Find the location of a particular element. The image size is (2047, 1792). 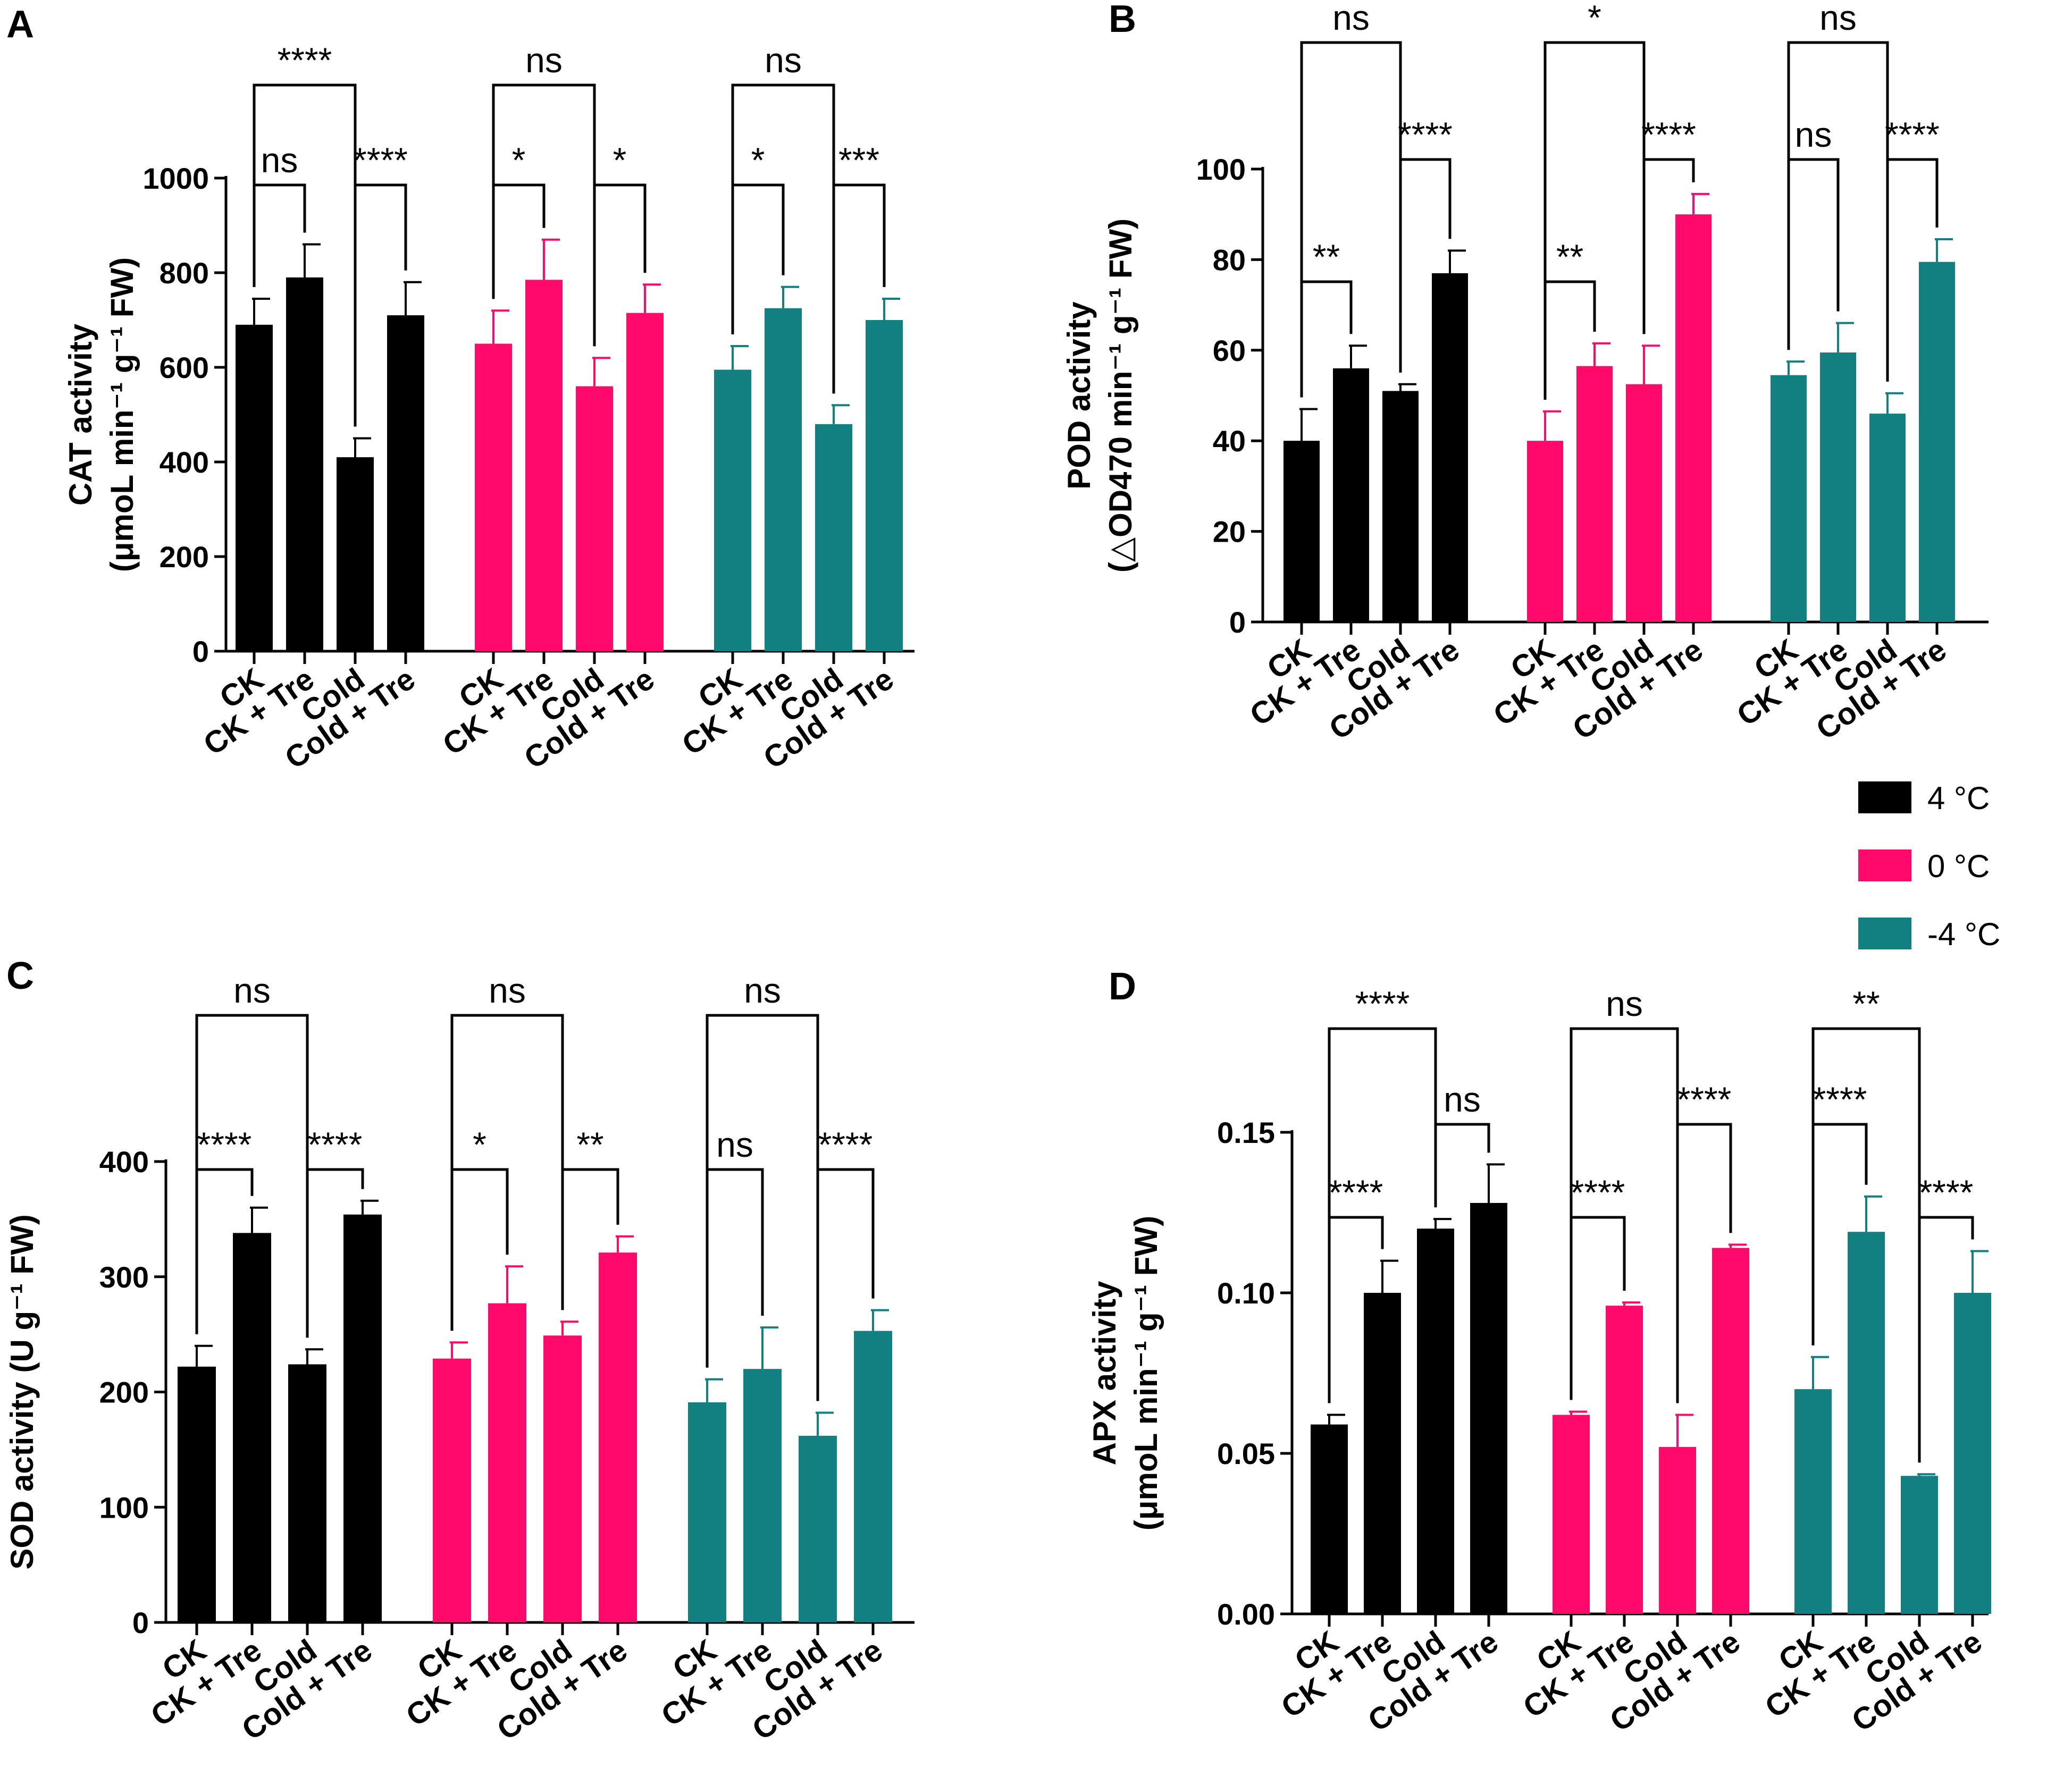

panel-letter: A is located at coordinates (20, 24).